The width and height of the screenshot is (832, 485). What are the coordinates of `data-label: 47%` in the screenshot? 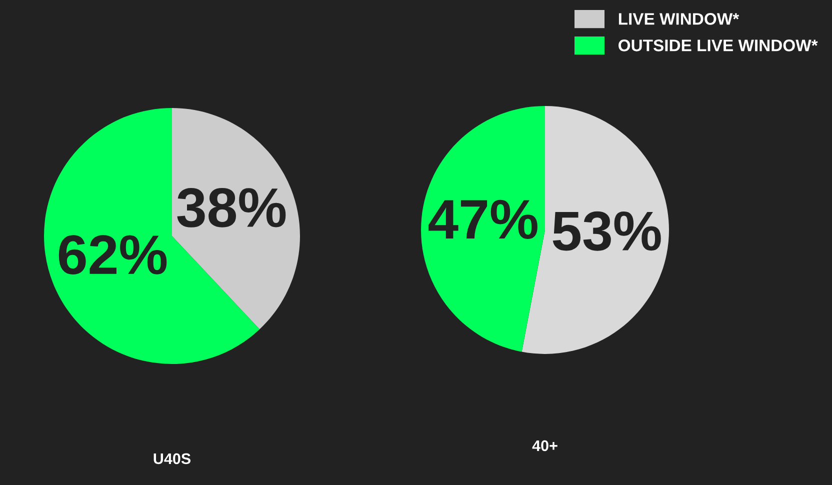 It's located at (483, 219).